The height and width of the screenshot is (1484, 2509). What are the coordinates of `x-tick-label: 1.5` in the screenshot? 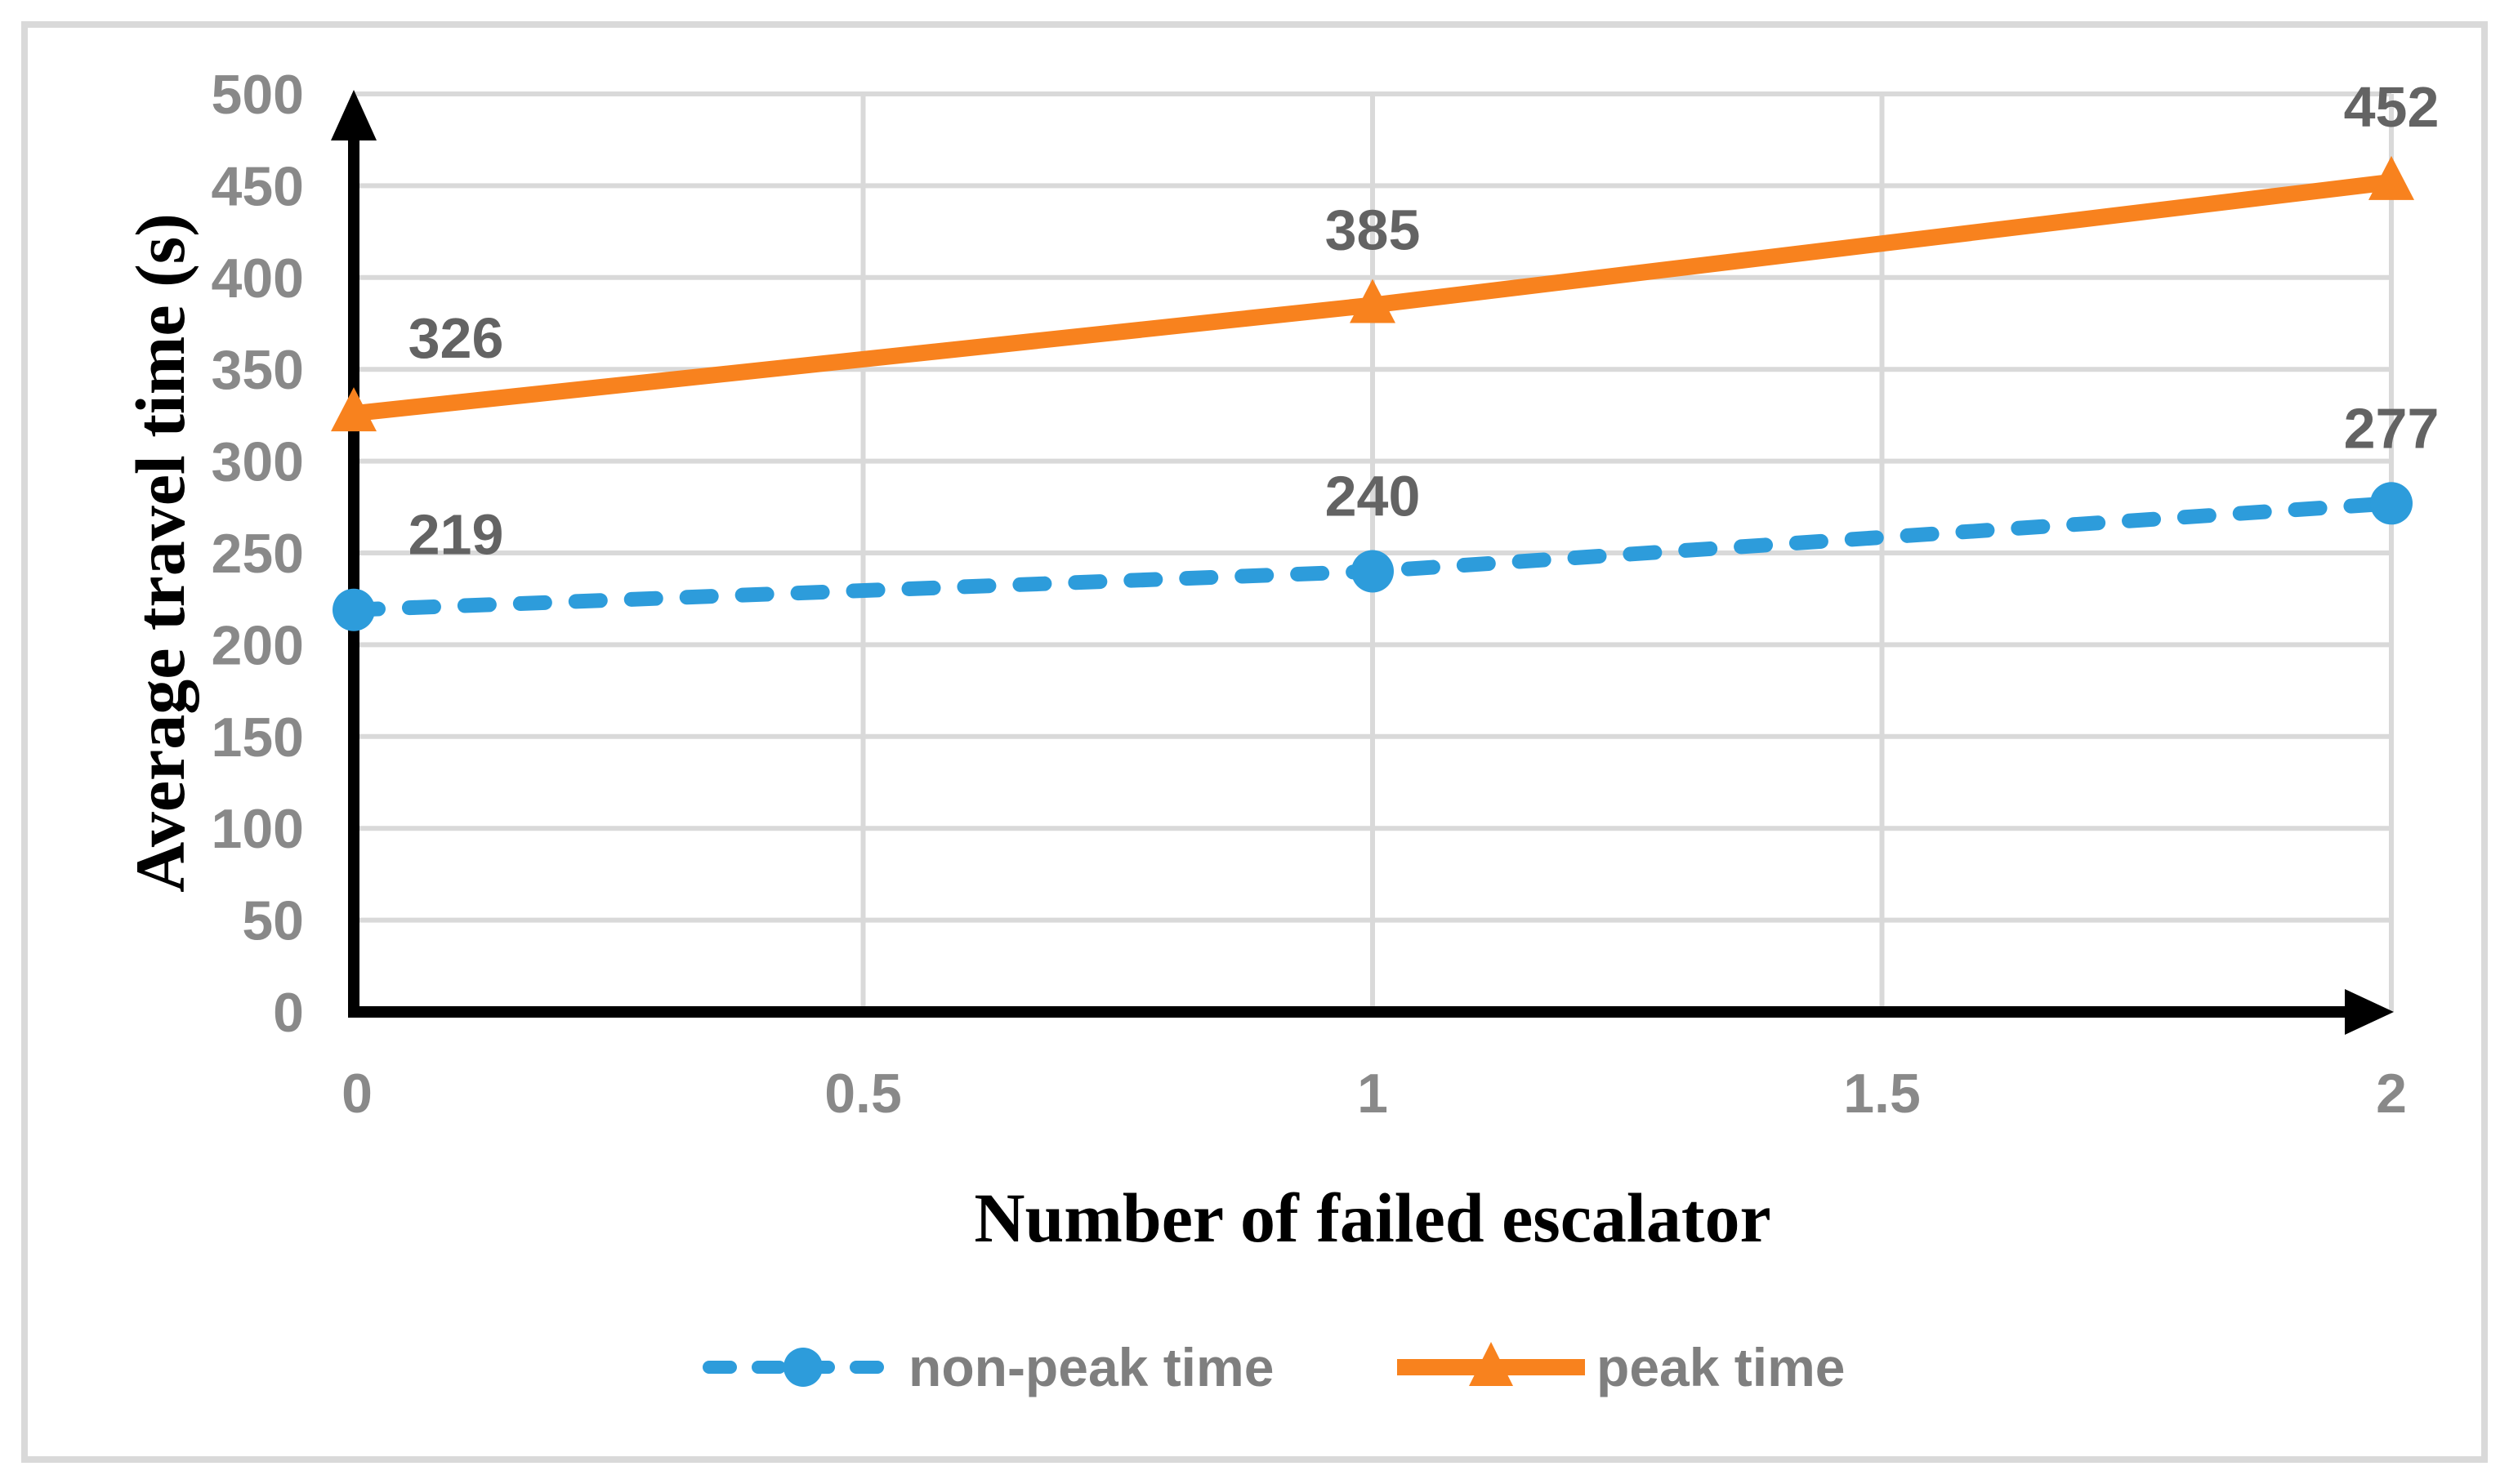 It's located at (1882, 1094).